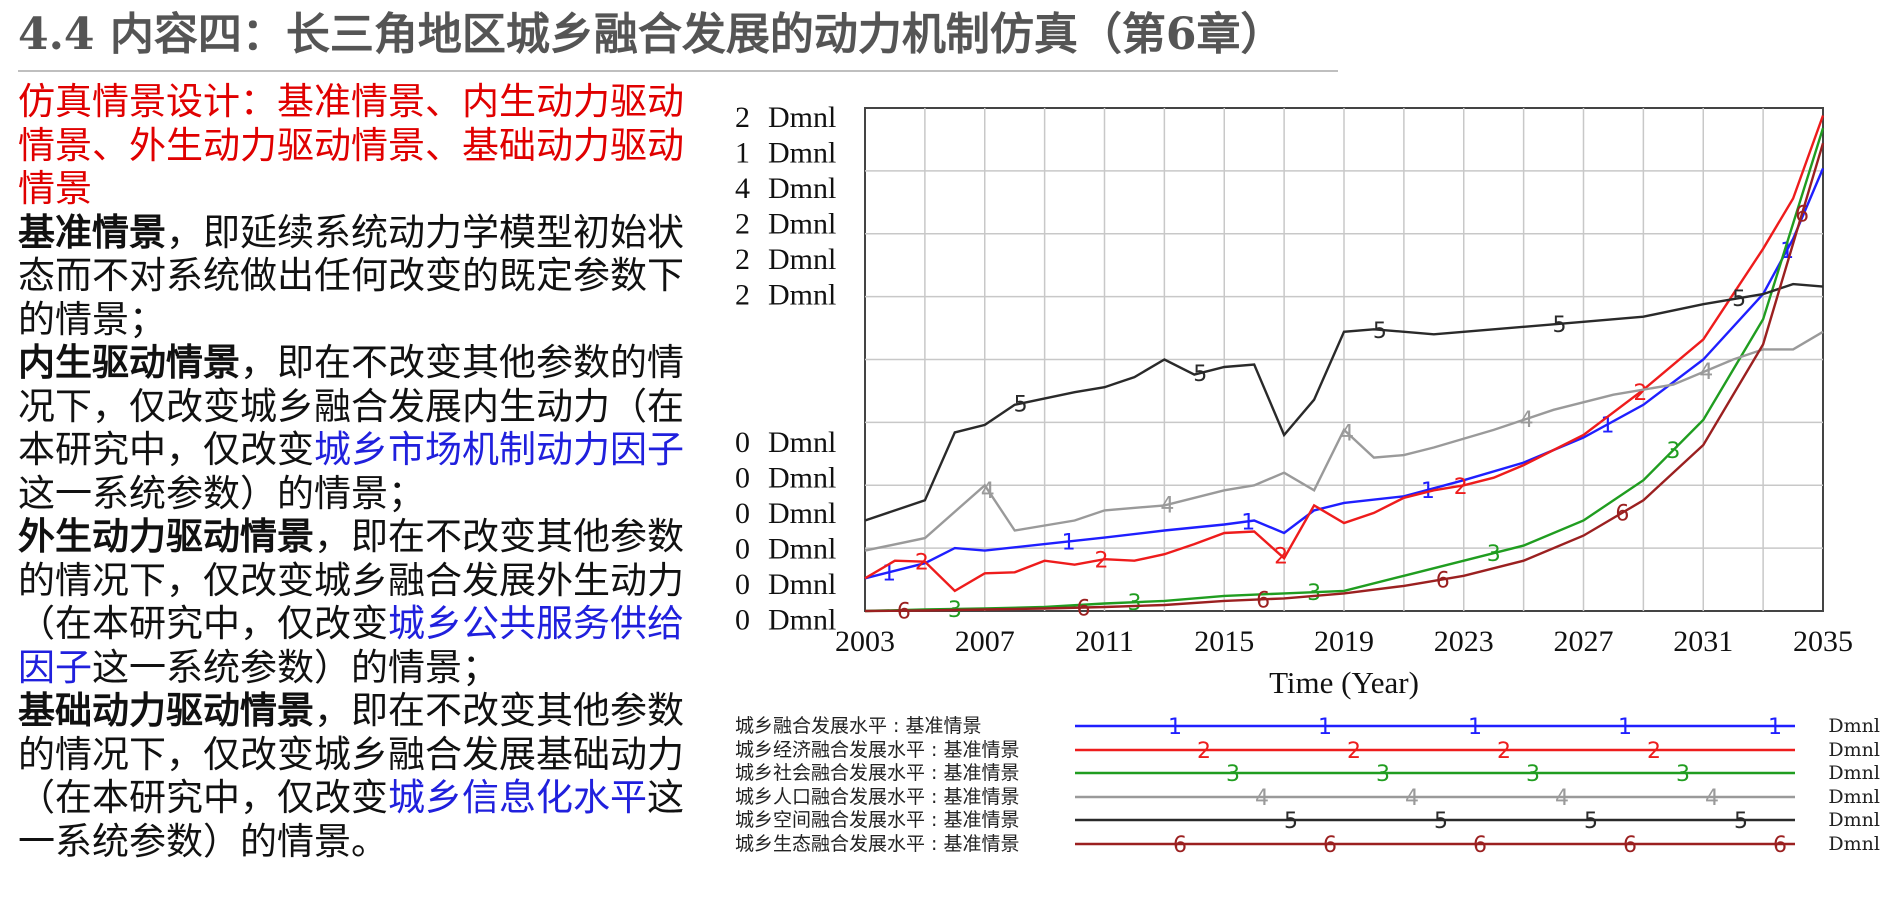 This screenshot has width=1884, height=908. I want to click on legend-row: 城乡人口融合发展水平 : 基准情景 Dmnl 4 4 4 4, so click(1307, 797).